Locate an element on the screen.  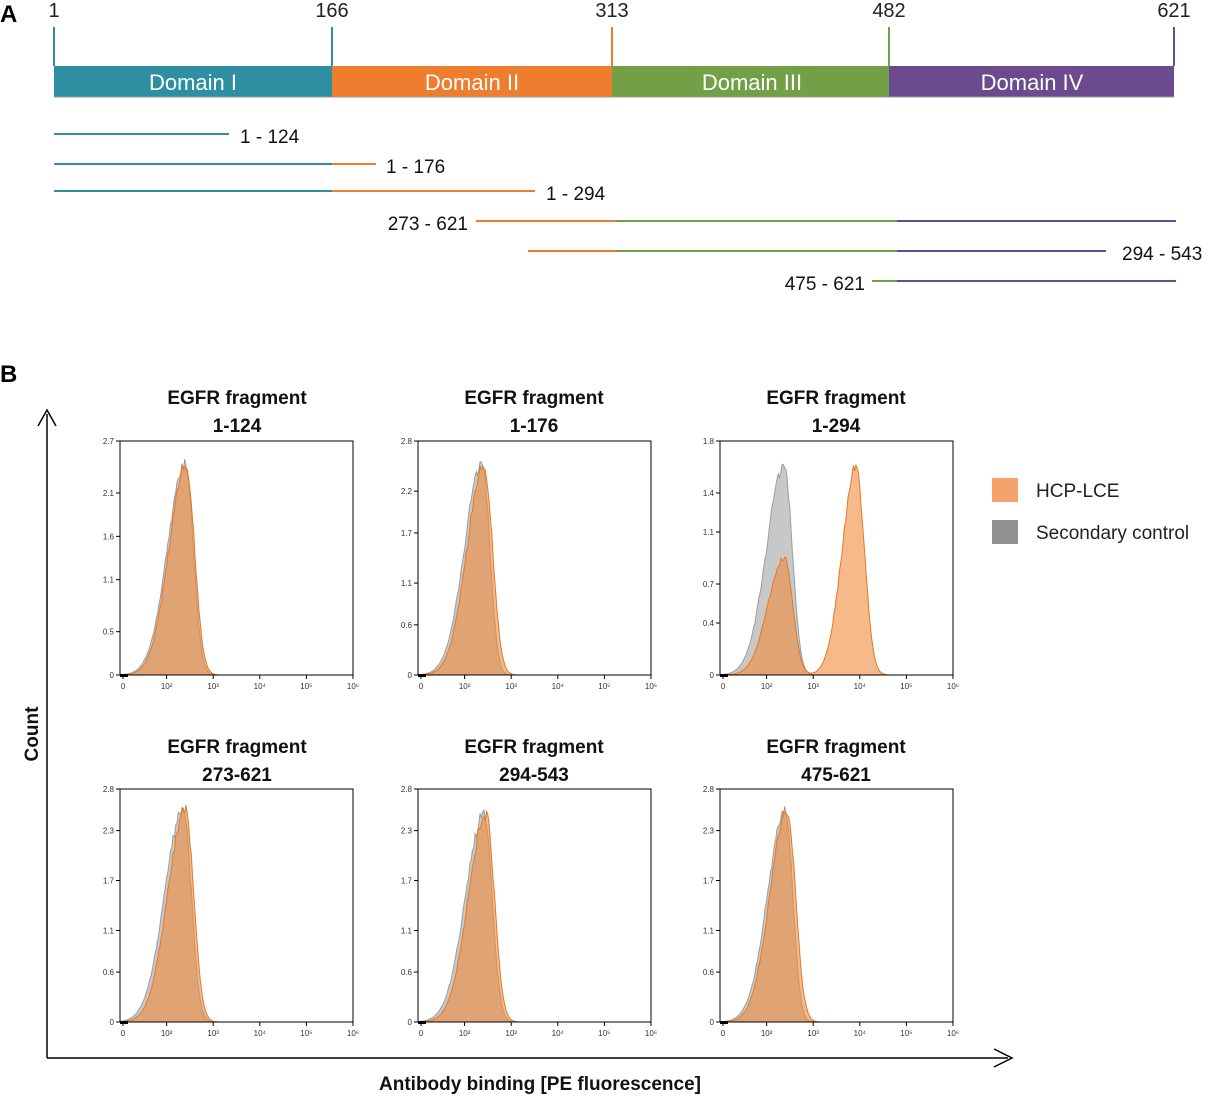
fragment-label: 273 - 621 is located at coordinates (428, 224).